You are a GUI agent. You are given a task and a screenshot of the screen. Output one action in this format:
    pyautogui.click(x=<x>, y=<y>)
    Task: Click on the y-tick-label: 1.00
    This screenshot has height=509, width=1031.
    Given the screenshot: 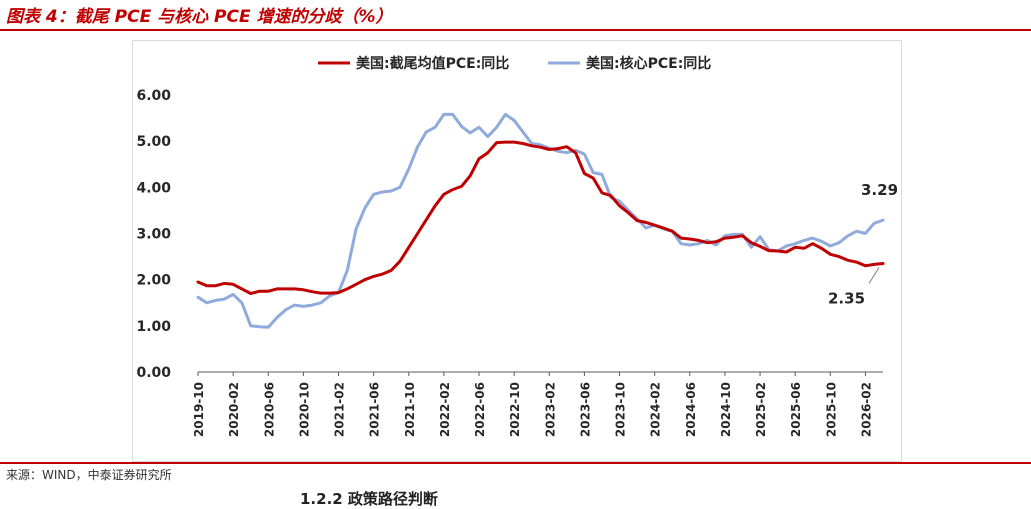 What is the action you would take?
    pyautogui.click(x=153, y=327)
    